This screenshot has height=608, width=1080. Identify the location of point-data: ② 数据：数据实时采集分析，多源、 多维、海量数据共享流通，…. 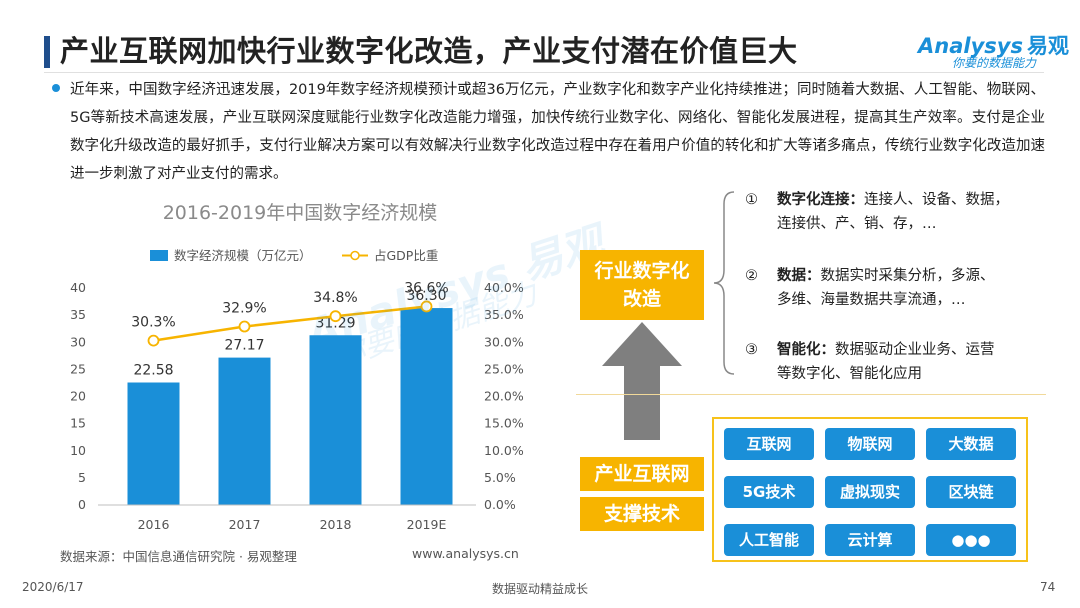
(895, 288).